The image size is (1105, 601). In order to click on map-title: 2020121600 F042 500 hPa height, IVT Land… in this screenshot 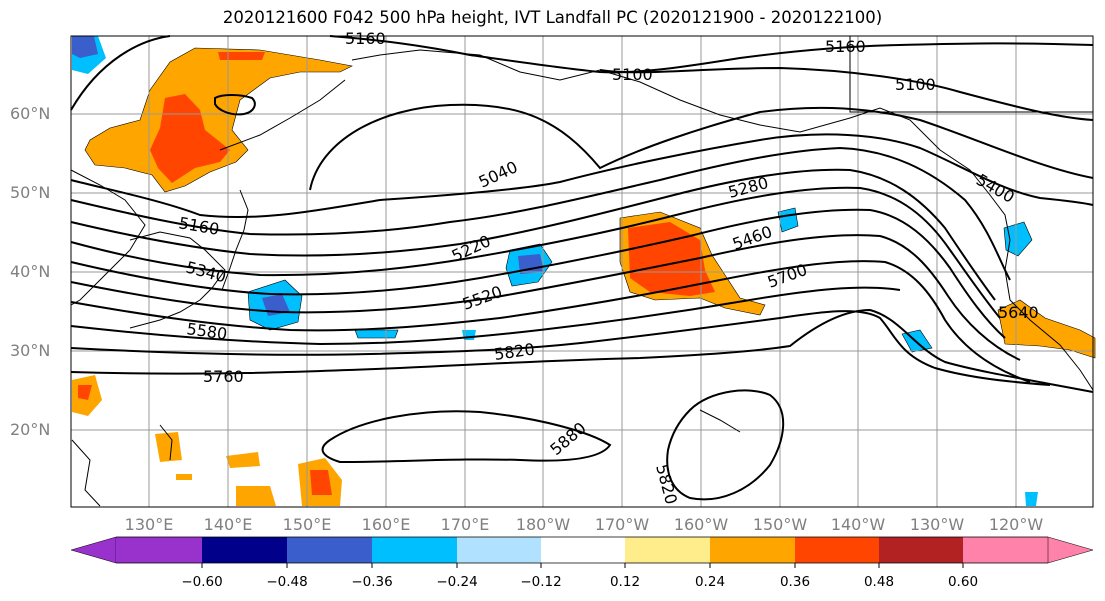, I will do `click(552, 17)`.